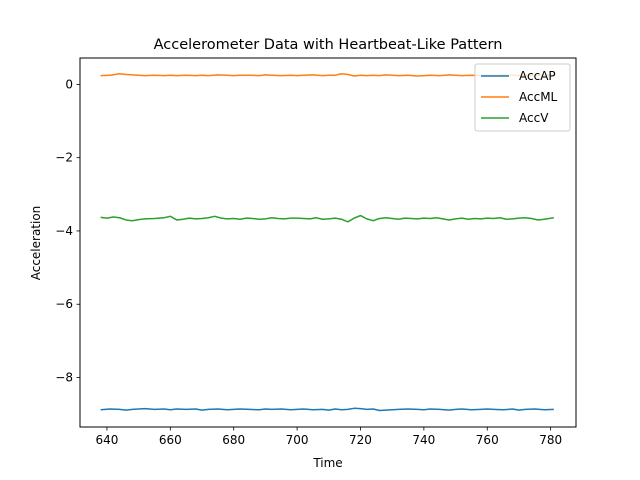  What do you see at coordinates (550, 440) in the screenshot?
I see `x-tick-label: 780` at bounding box center [550, 440].